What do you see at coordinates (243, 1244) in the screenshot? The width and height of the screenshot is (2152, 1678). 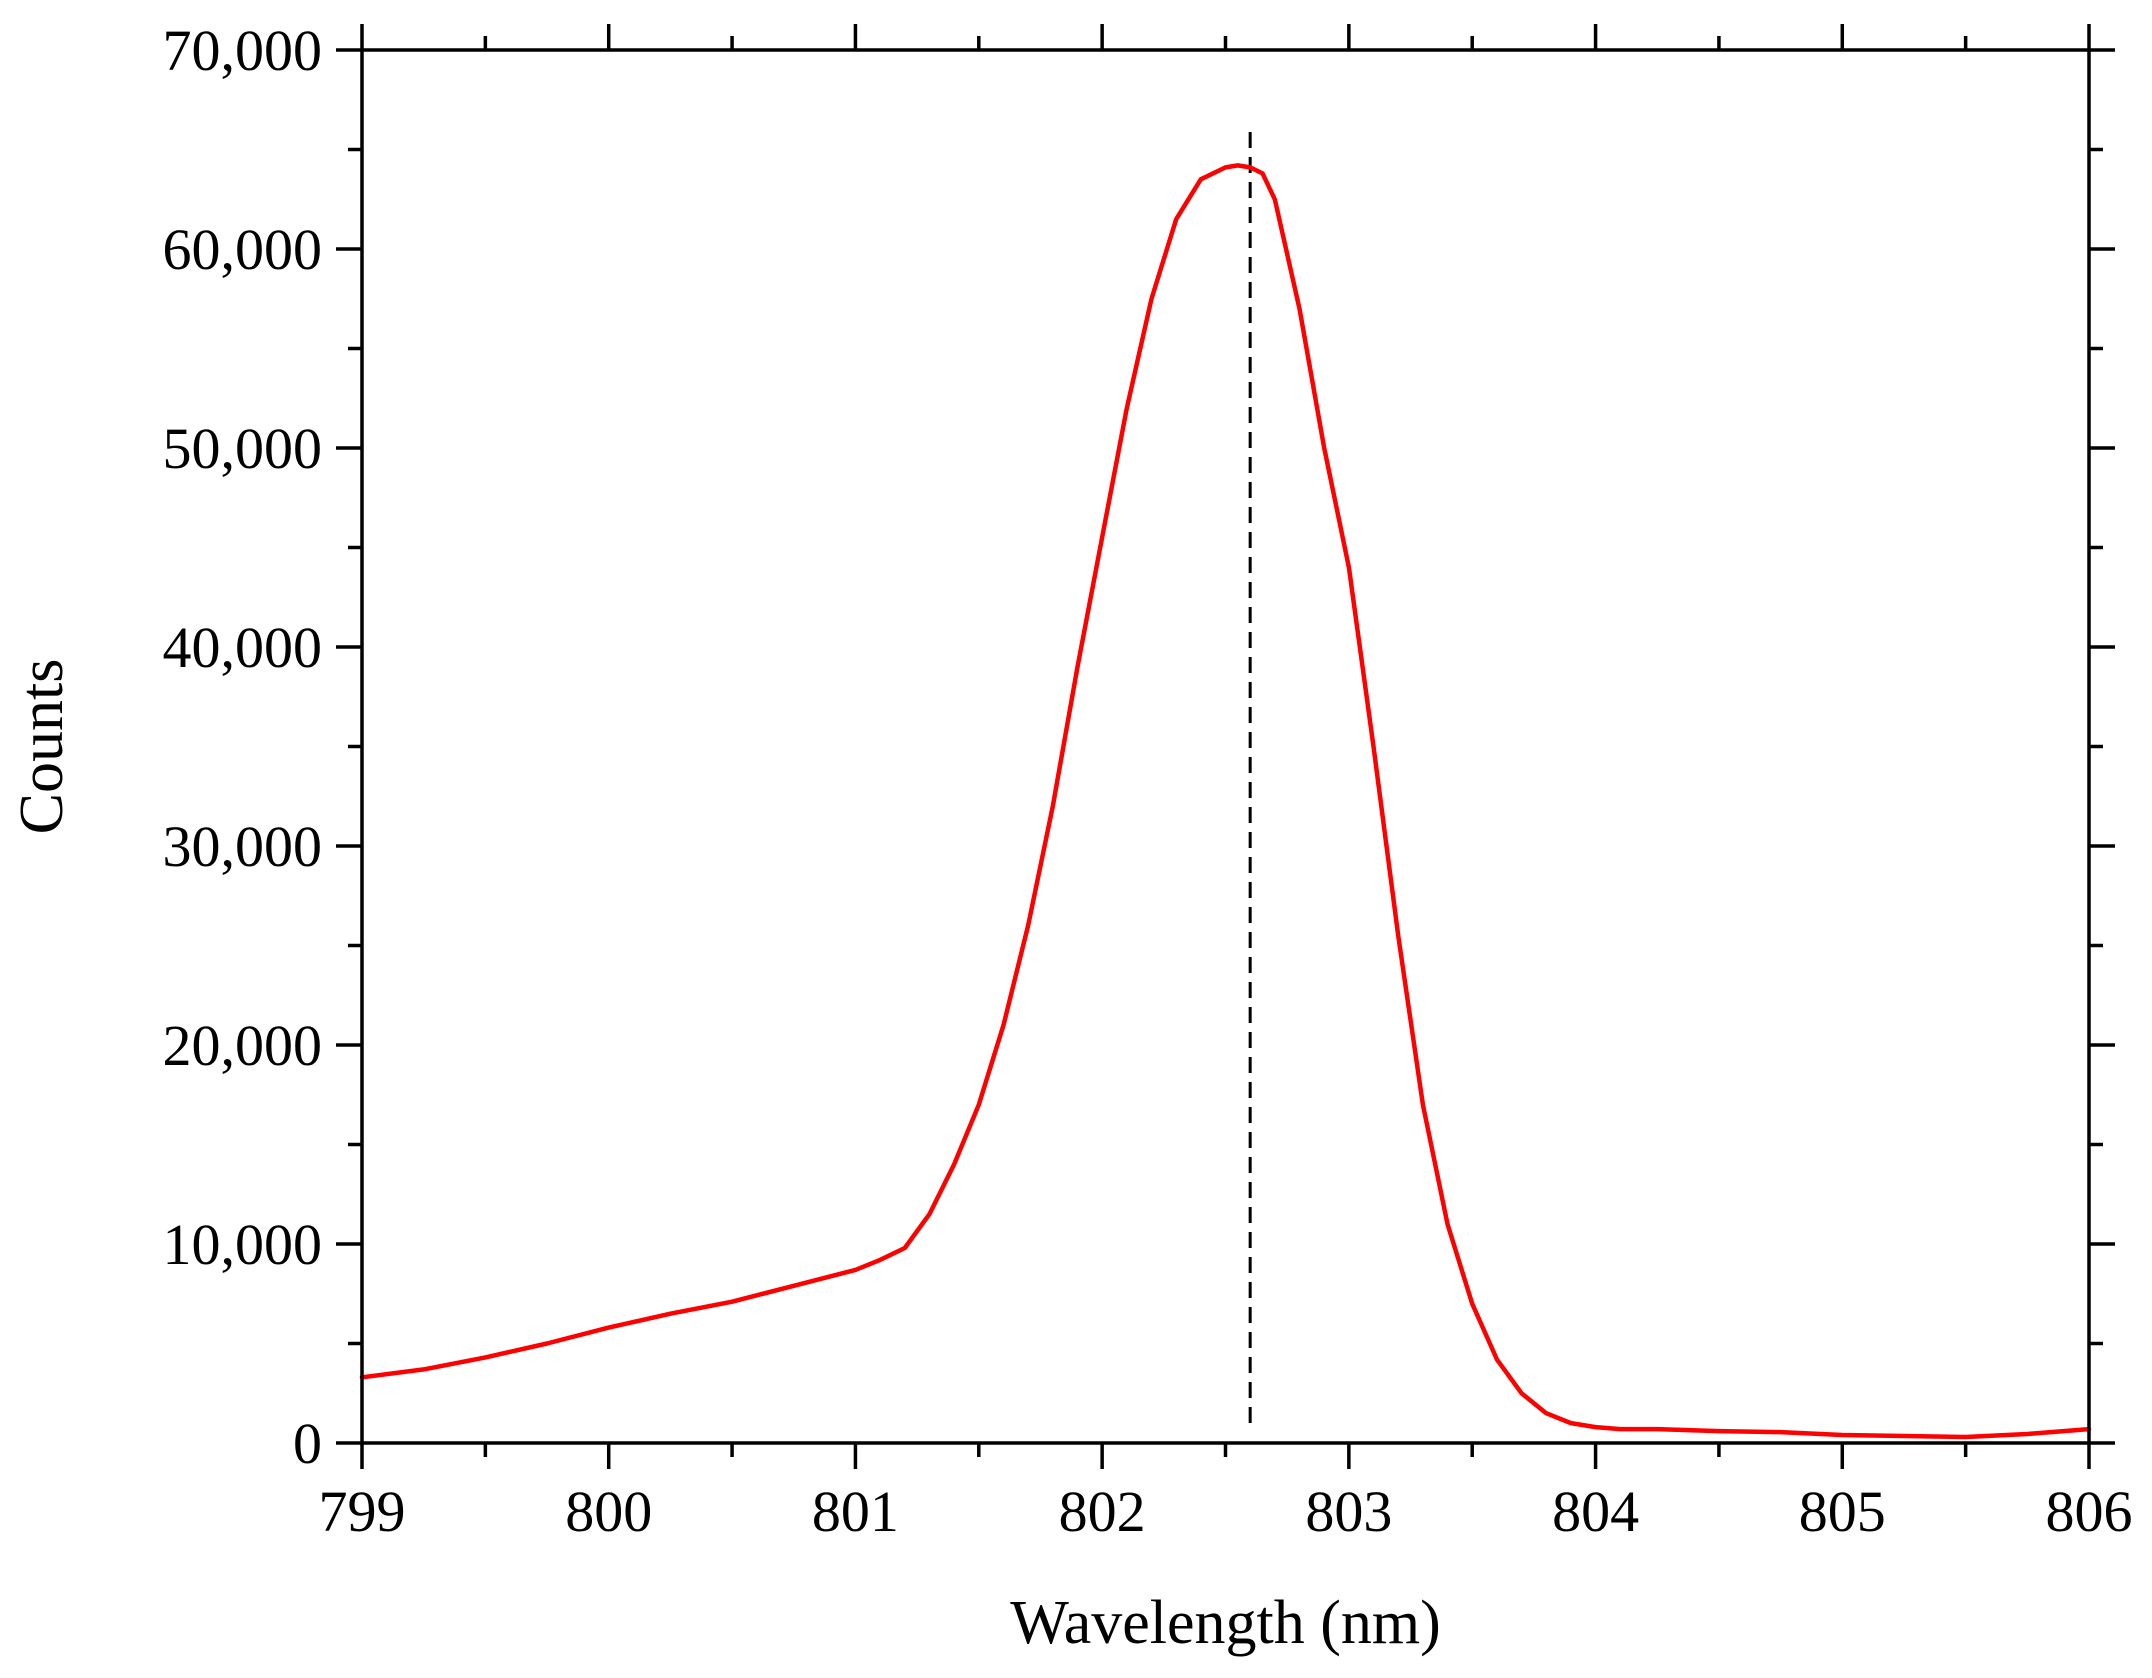 I see `y-tick-label: 10,000` at bounding box center [243, 1244].